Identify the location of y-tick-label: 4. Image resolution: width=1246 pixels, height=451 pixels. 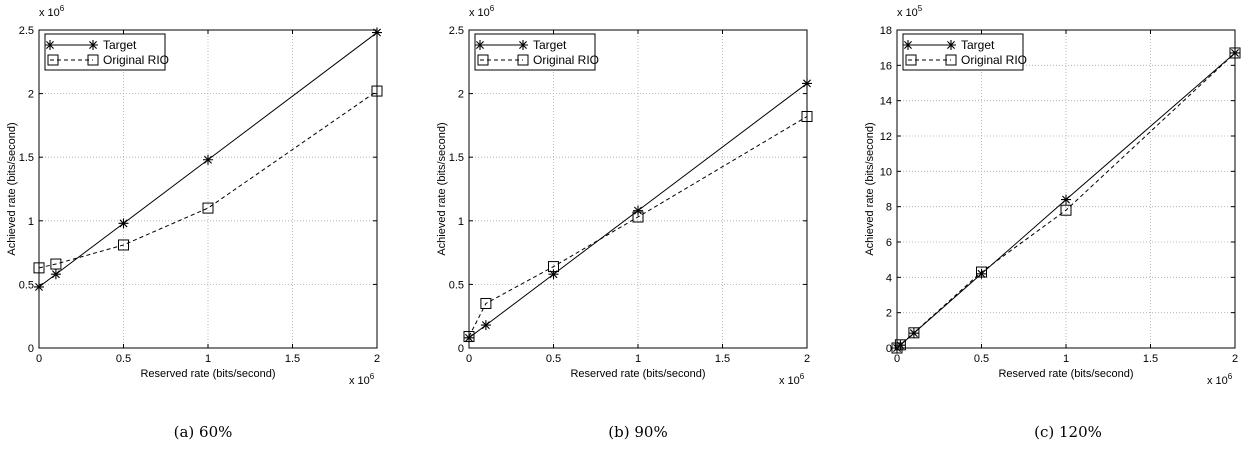
(889, 278).